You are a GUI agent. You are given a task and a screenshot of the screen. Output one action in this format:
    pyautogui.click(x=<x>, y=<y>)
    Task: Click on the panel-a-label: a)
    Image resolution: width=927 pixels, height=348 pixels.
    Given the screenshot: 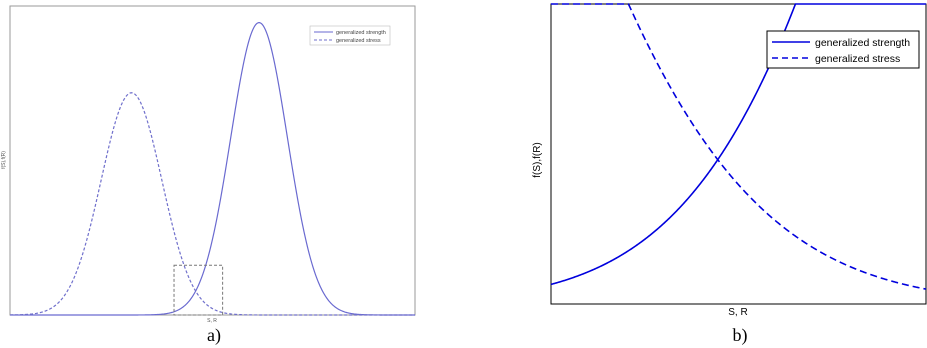 What is the action you would take?
    pyautogui.click(x=214, y=335)
    